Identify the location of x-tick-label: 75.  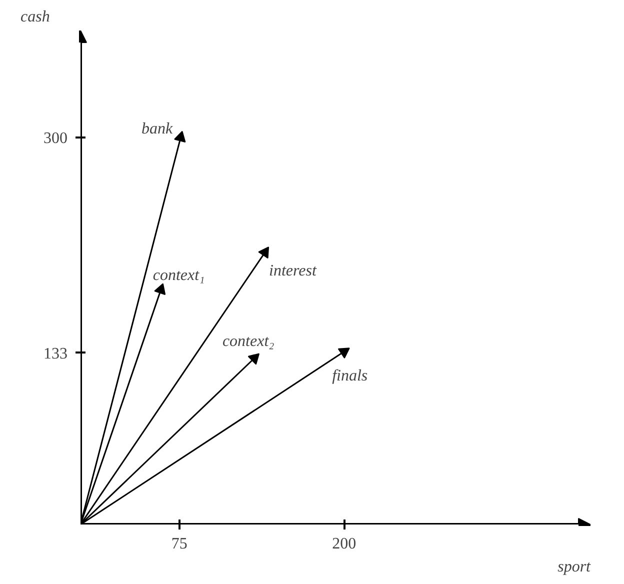
(179, 544).